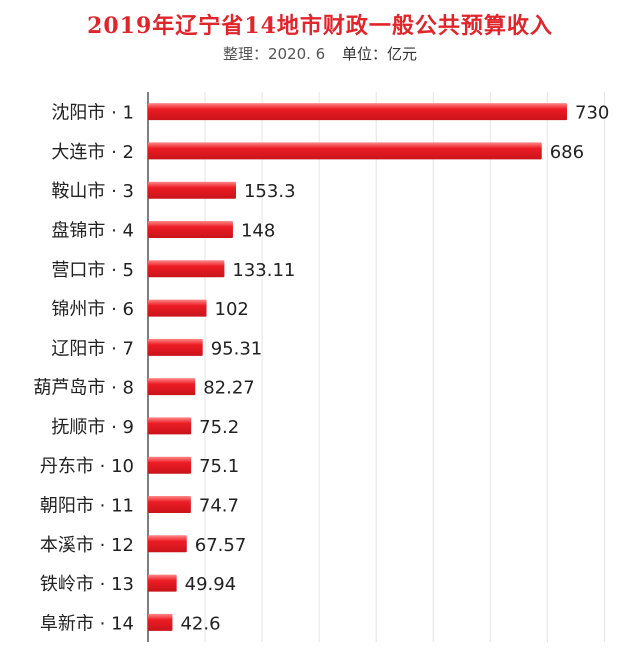 This screenshot has height=660, width=640. I want to click on value-label: 74.7, so click(219, 506).